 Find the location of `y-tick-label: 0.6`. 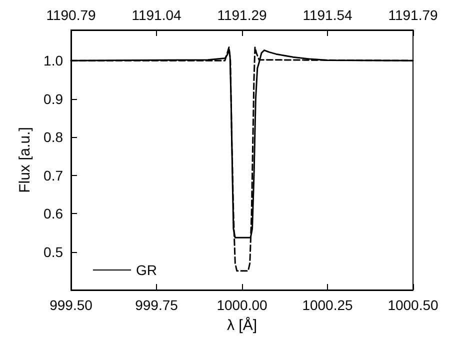

y-tick-label: 0.6 is located at coordinates (54, 214).